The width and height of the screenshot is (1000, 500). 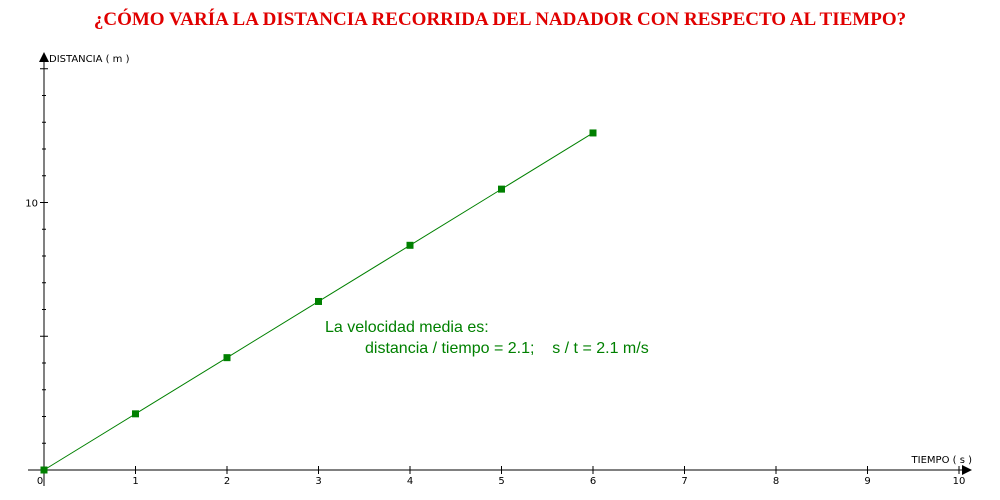 I want to click on x-tick-label: 0, so click(x=40, y=481).